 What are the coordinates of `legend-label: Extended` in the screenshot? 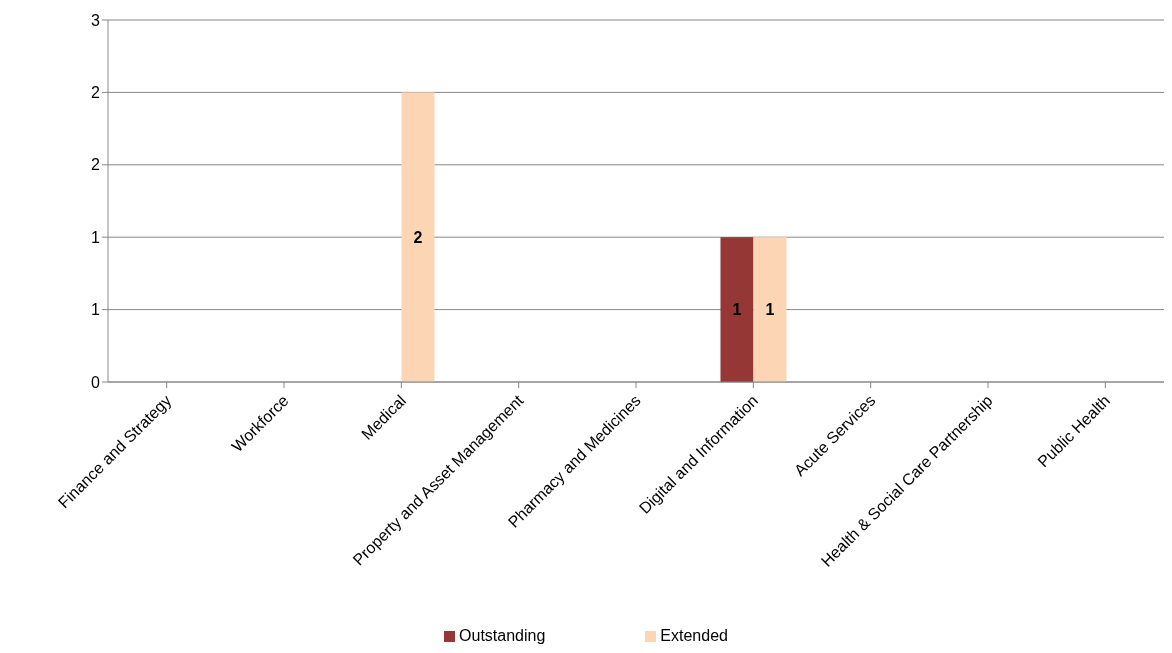 It's located at (694, 636).